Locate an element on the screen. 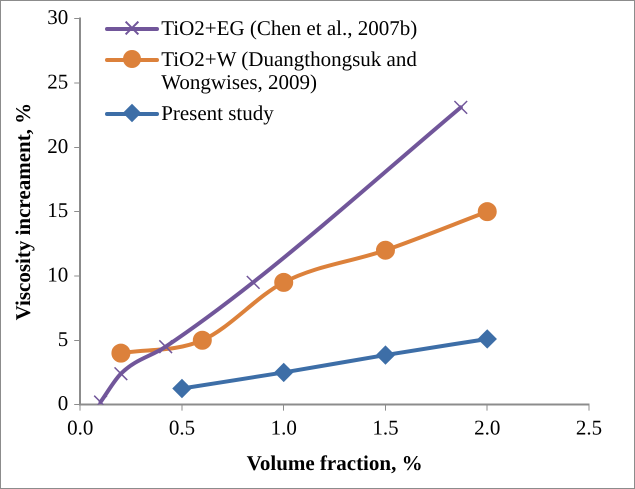 The height and width of the screenshot is (489, 635). y-tick-label: 30 is located at coordinates (57, 17).